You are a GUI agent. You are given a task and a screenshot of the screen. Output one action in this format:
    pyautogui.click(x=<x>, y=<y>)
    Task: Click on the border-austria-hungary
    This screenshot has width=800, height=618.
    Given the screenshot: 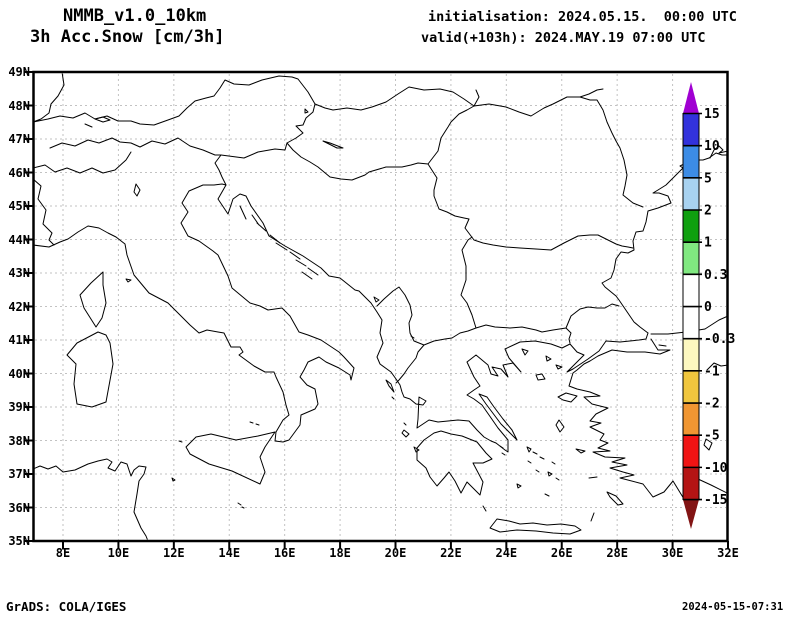 What is the action you would take?
    pyautogui.click(x=301, y=123)
    